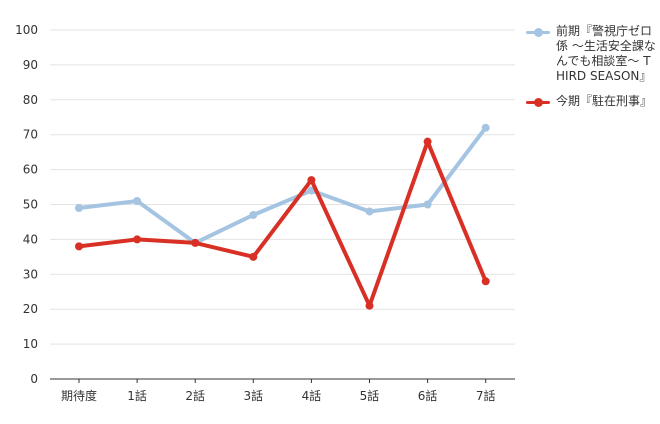 The height and width of the screenshot is (424, 660). Describe the element at coordinates (30, 344) in the screenshot. I see `y-tick-label: 10` at that location.